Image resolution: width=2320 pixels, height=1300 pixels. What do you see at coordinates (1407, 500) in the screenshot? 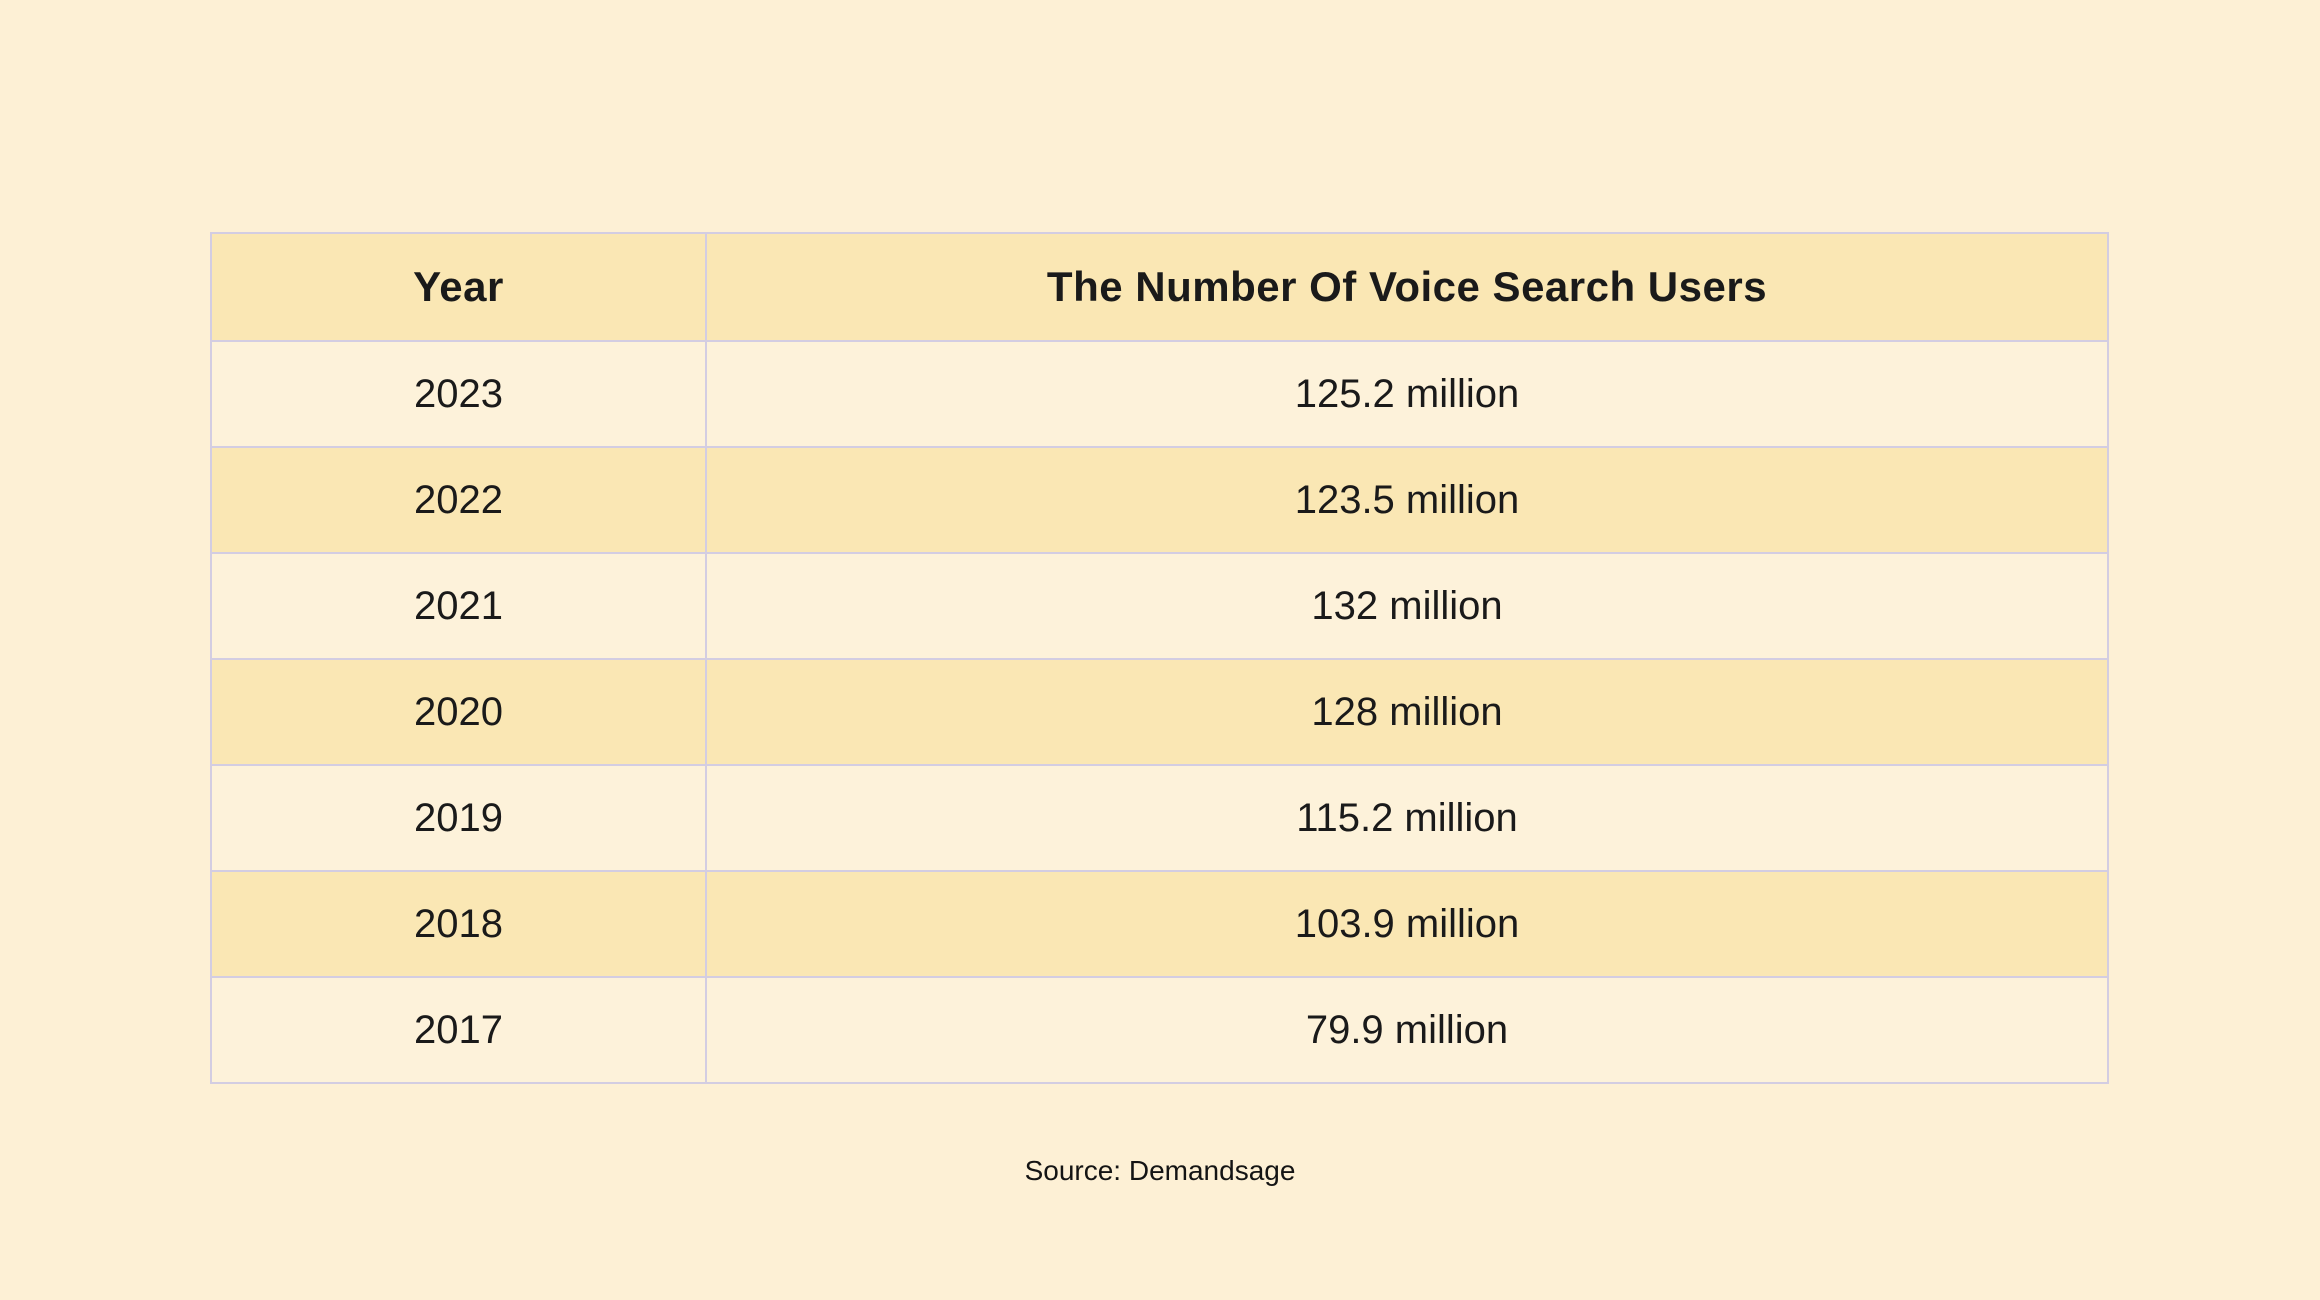
I see `value-cell: 123.5 million` at bounding box center [1407, 500].